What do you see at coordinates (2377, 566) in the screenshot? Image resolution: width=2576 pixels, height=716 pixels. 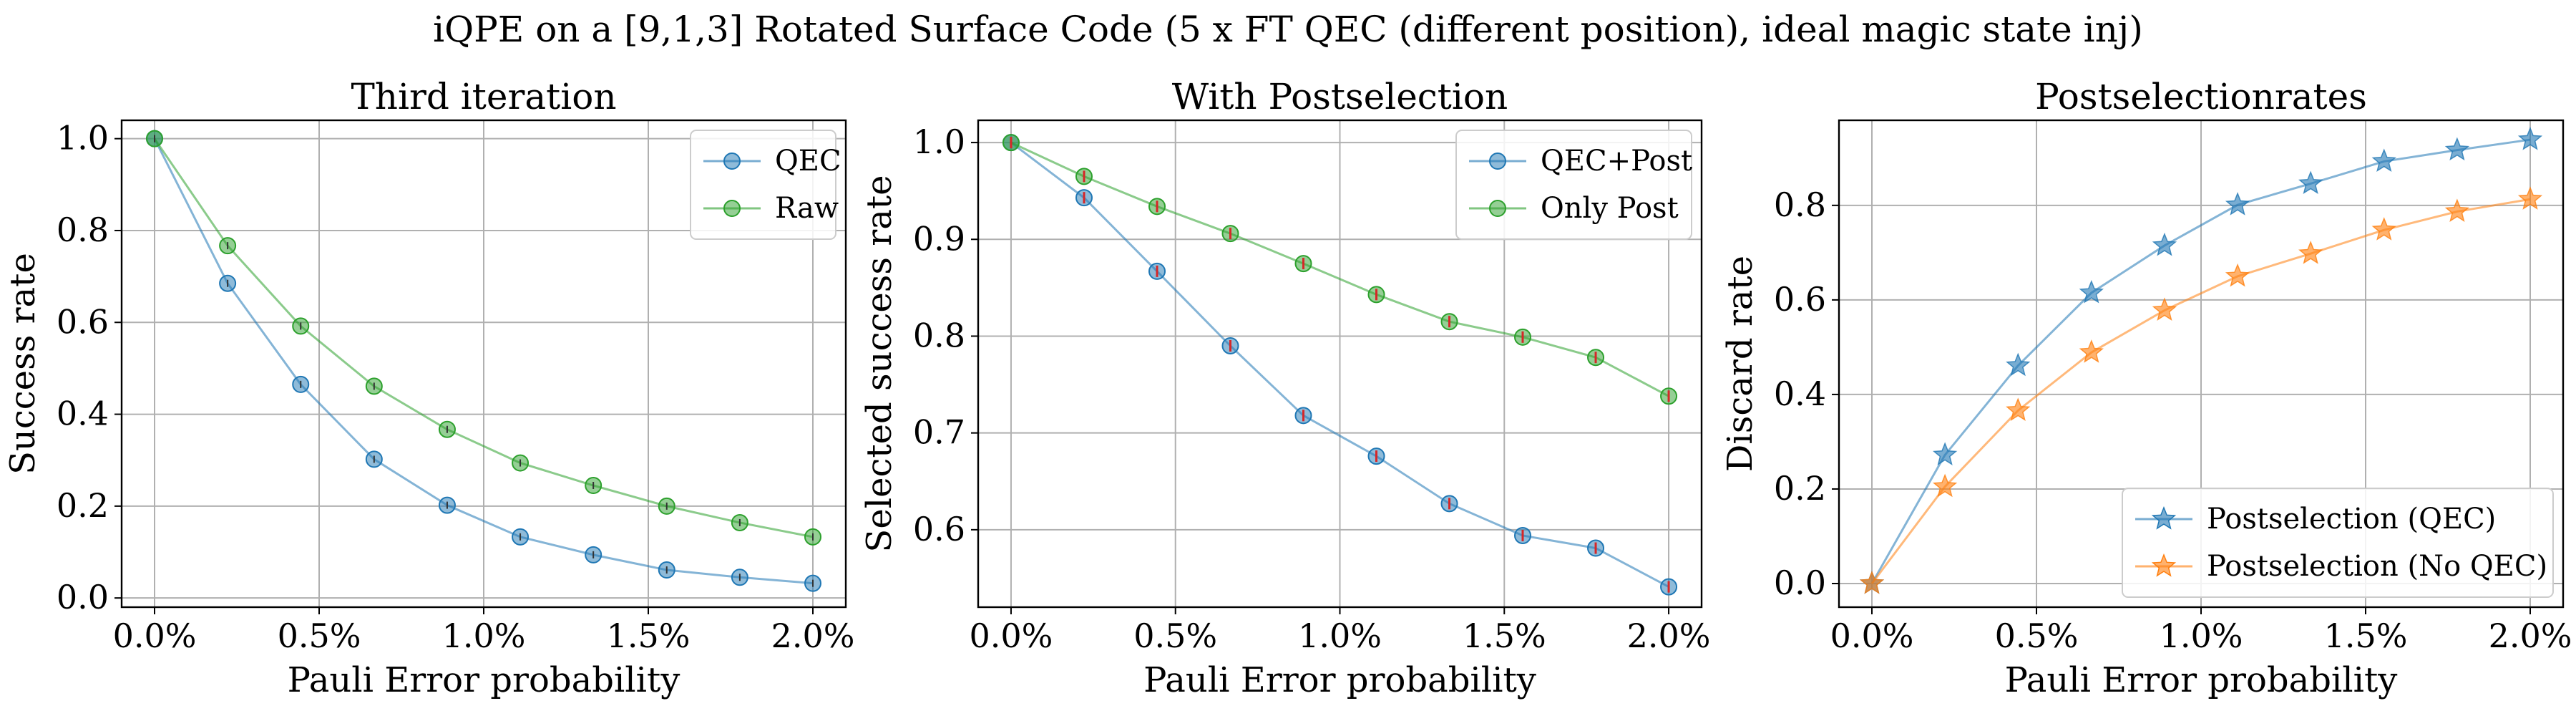 I see `legend-label: Postselection (No QEC)` at bounding box center [2377, 566].